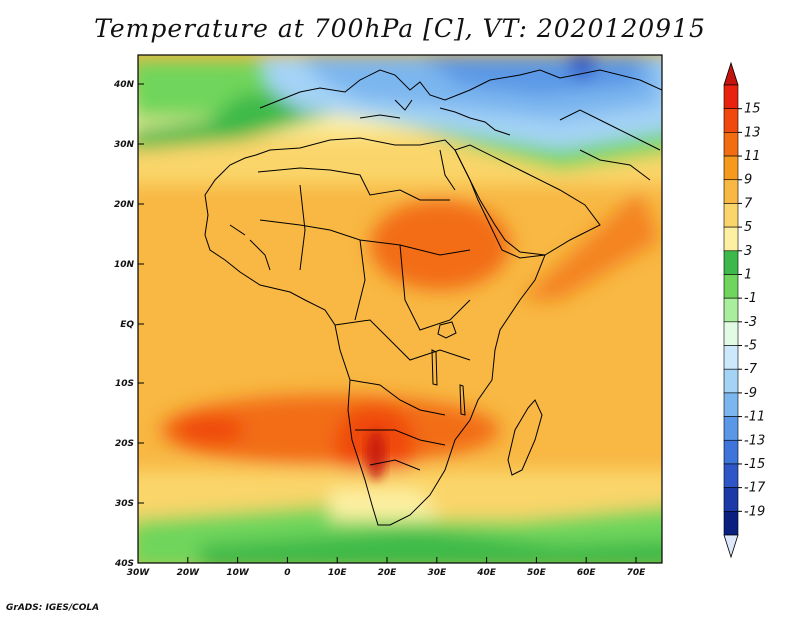 The width and height of the screenshot is (800, 618). What do you see at coordinates (754, 511) in the screenshot?
I see `colorbar-label: -19` at bounding box center [754, 511].